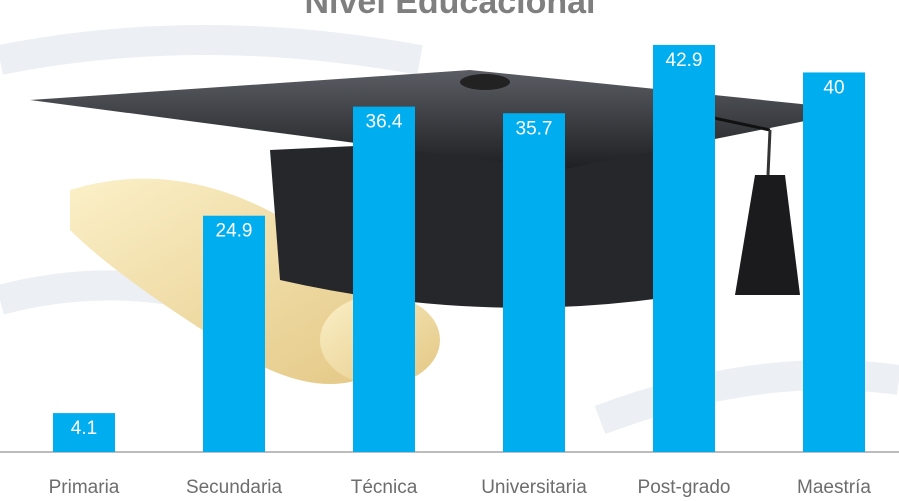 The width and height of the screenshot is (899, 501). I want to click on value-label: 24.9, so click(234, 231).